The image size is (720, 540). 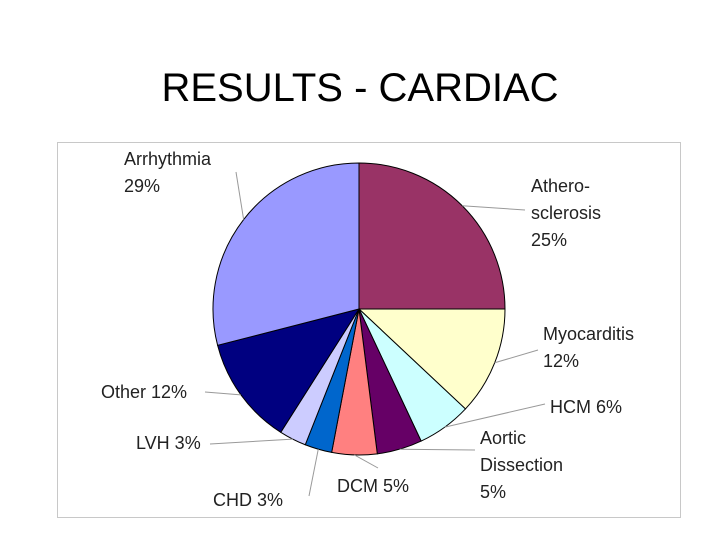 I want to click on slice-label-line: HCM 6%, so click(x=586, y=407).